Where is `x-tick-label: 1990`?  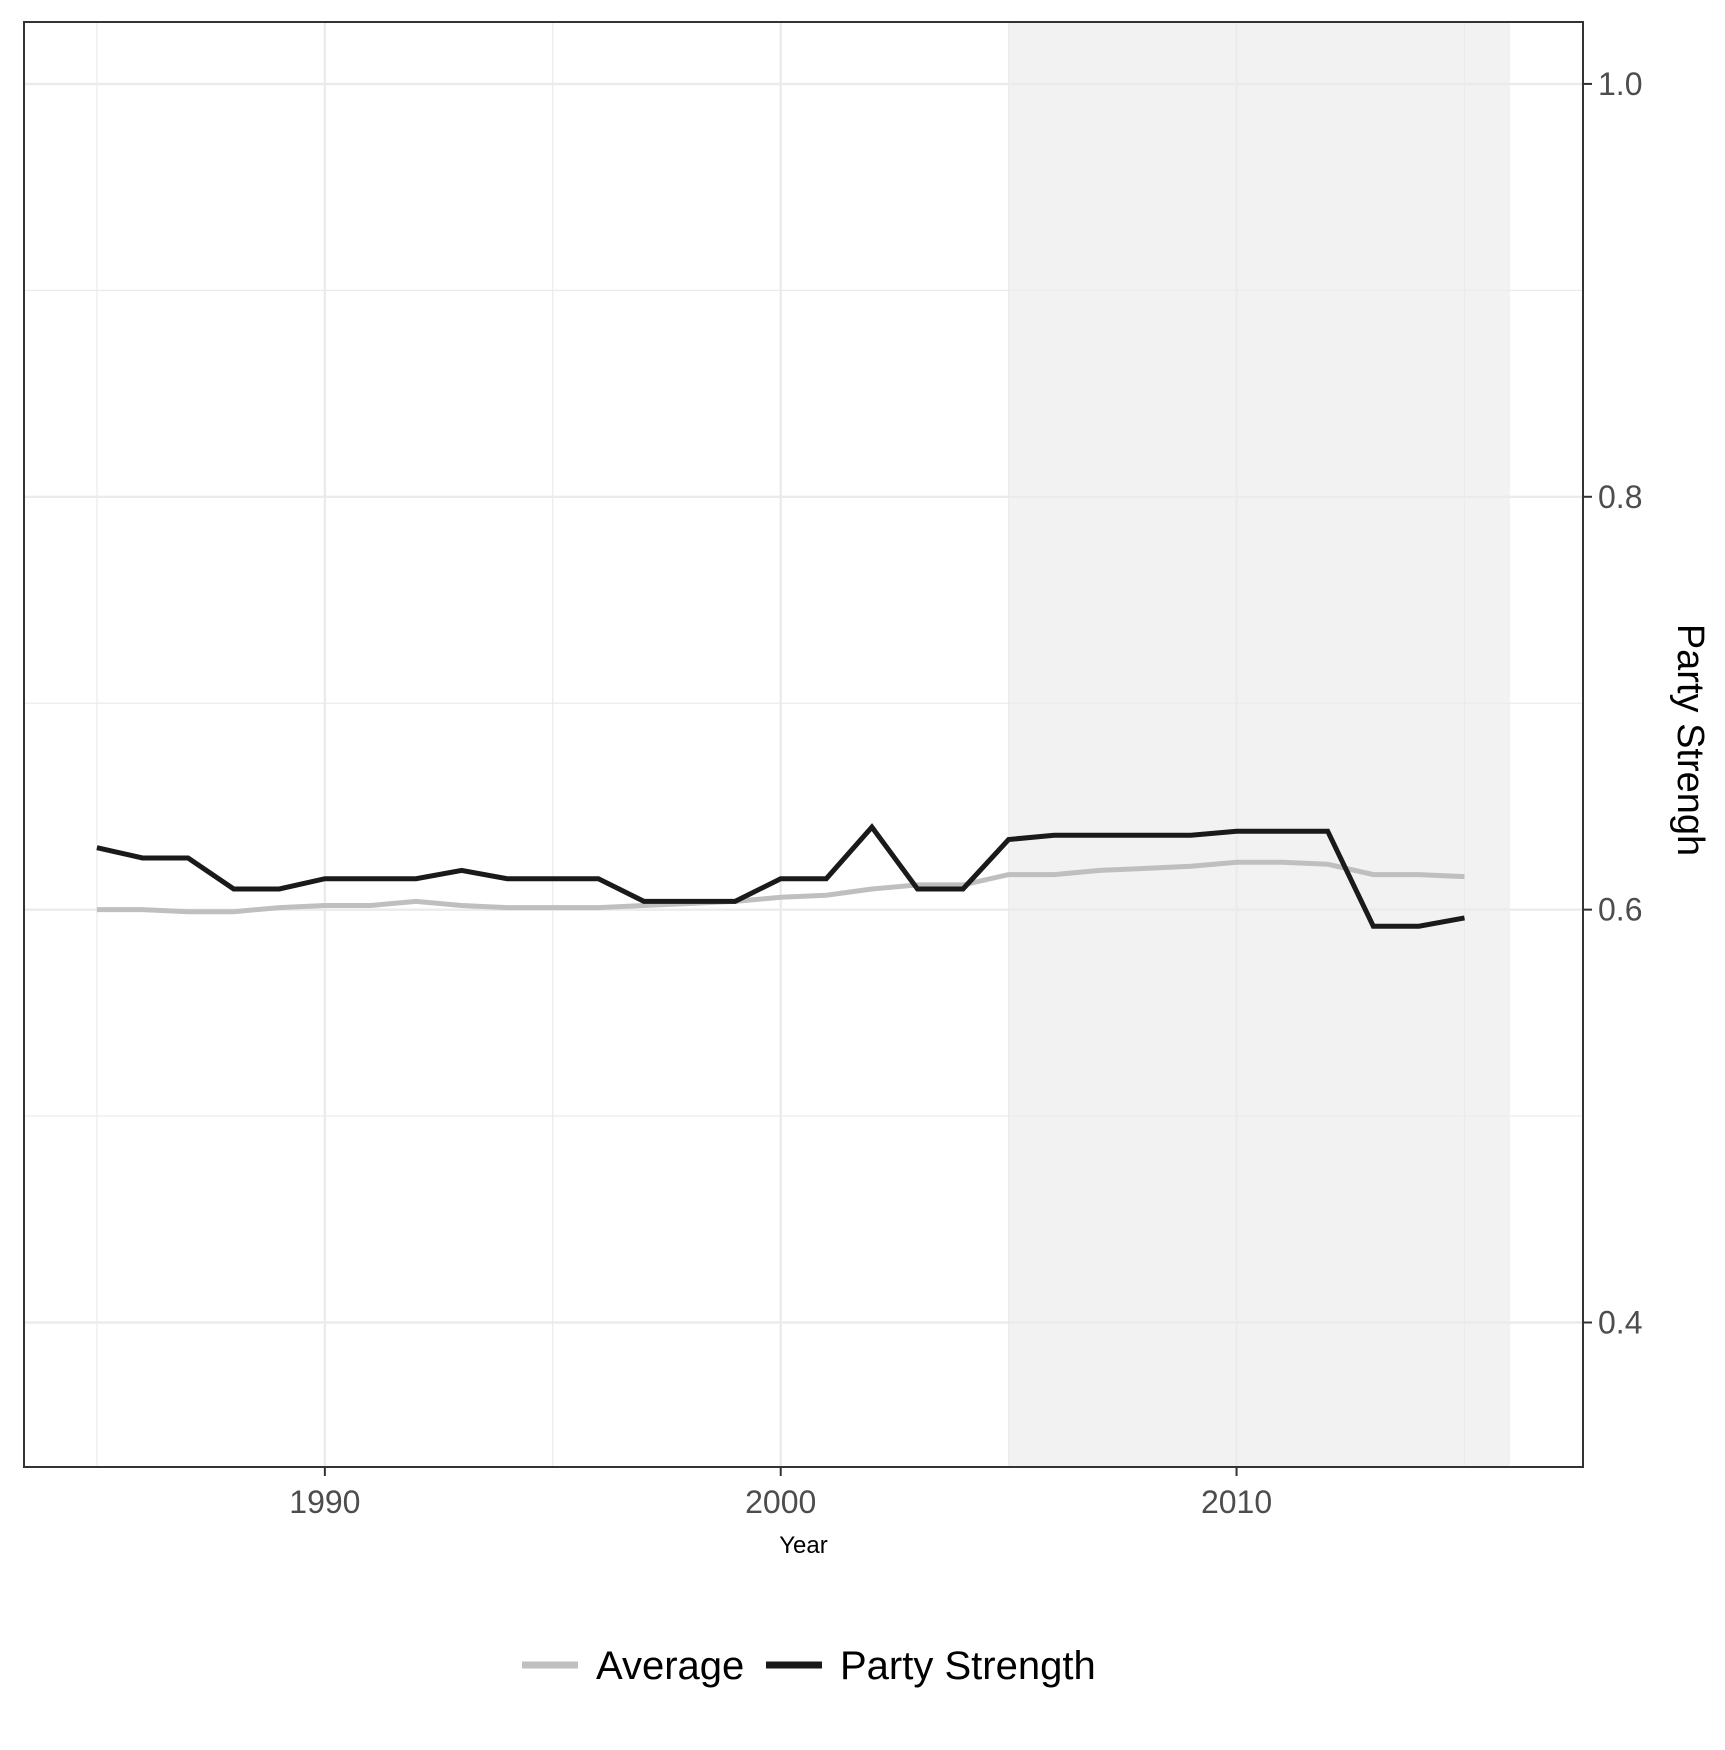
x-tick-label: 1990 is located at coordinates (324, 1502).